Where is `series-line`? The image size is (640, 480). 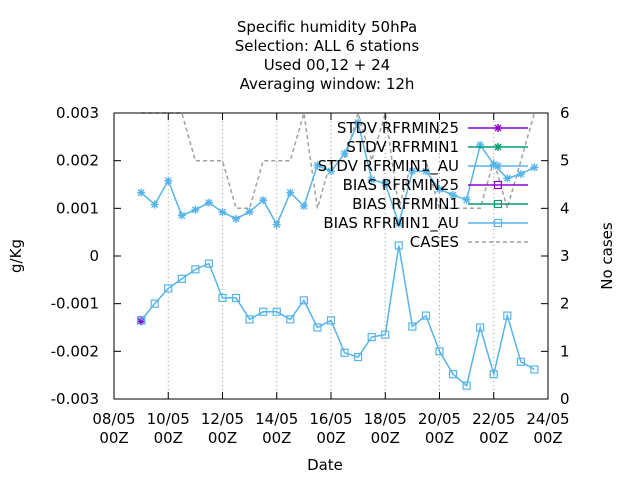 series-line is located at coordinates (338, 161).